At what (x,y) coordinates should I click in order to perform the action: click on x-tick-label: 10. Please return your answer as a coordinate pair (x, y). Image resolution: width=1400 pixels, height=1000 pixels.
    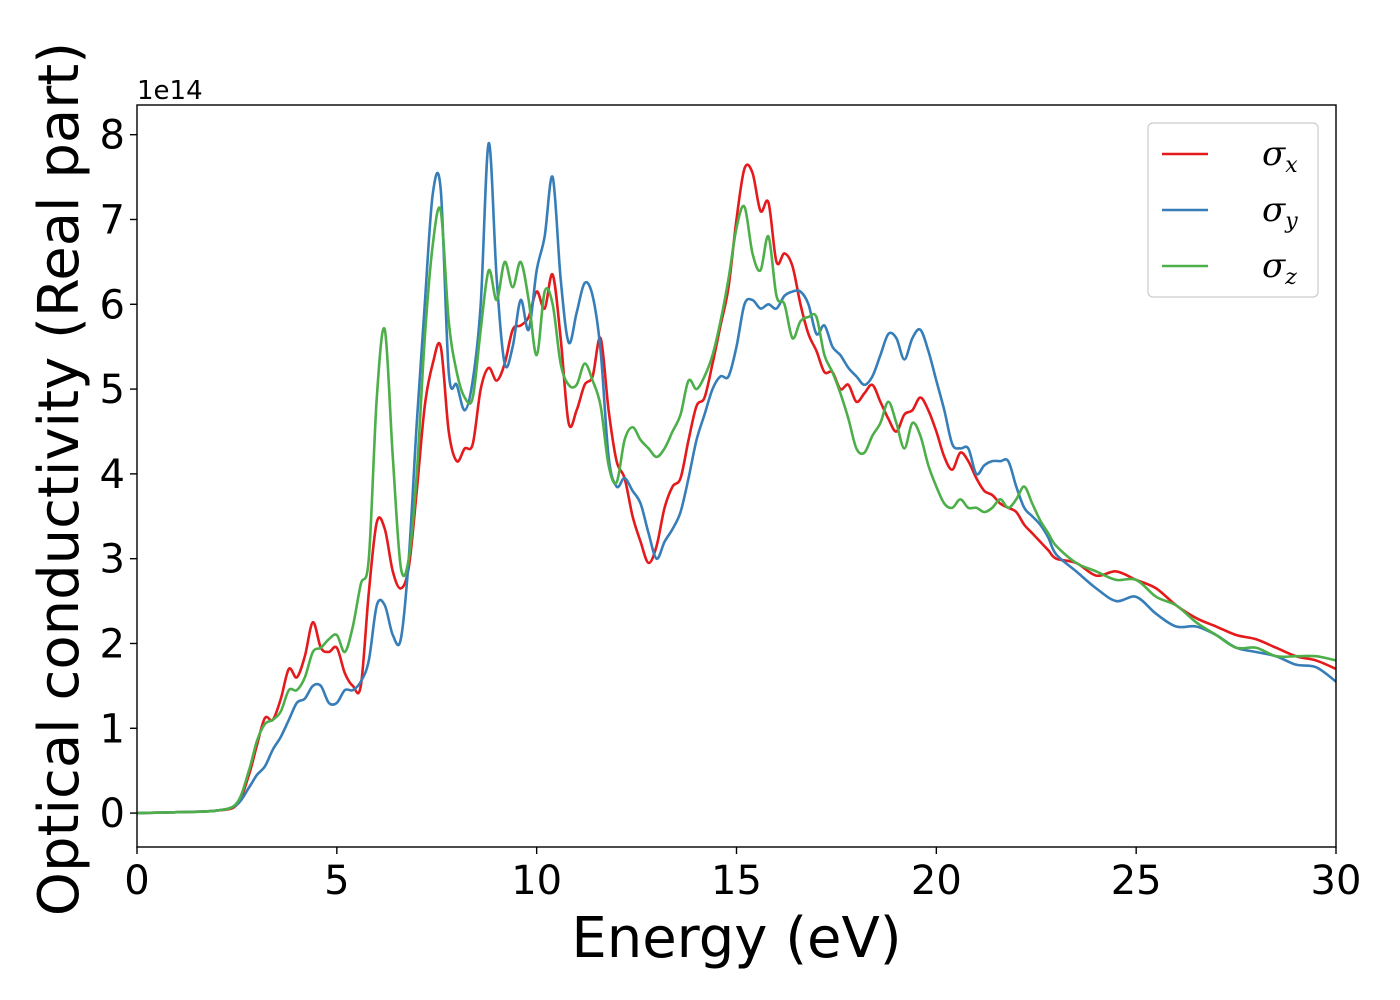
    Looking at the image, I should click on (536, 881).